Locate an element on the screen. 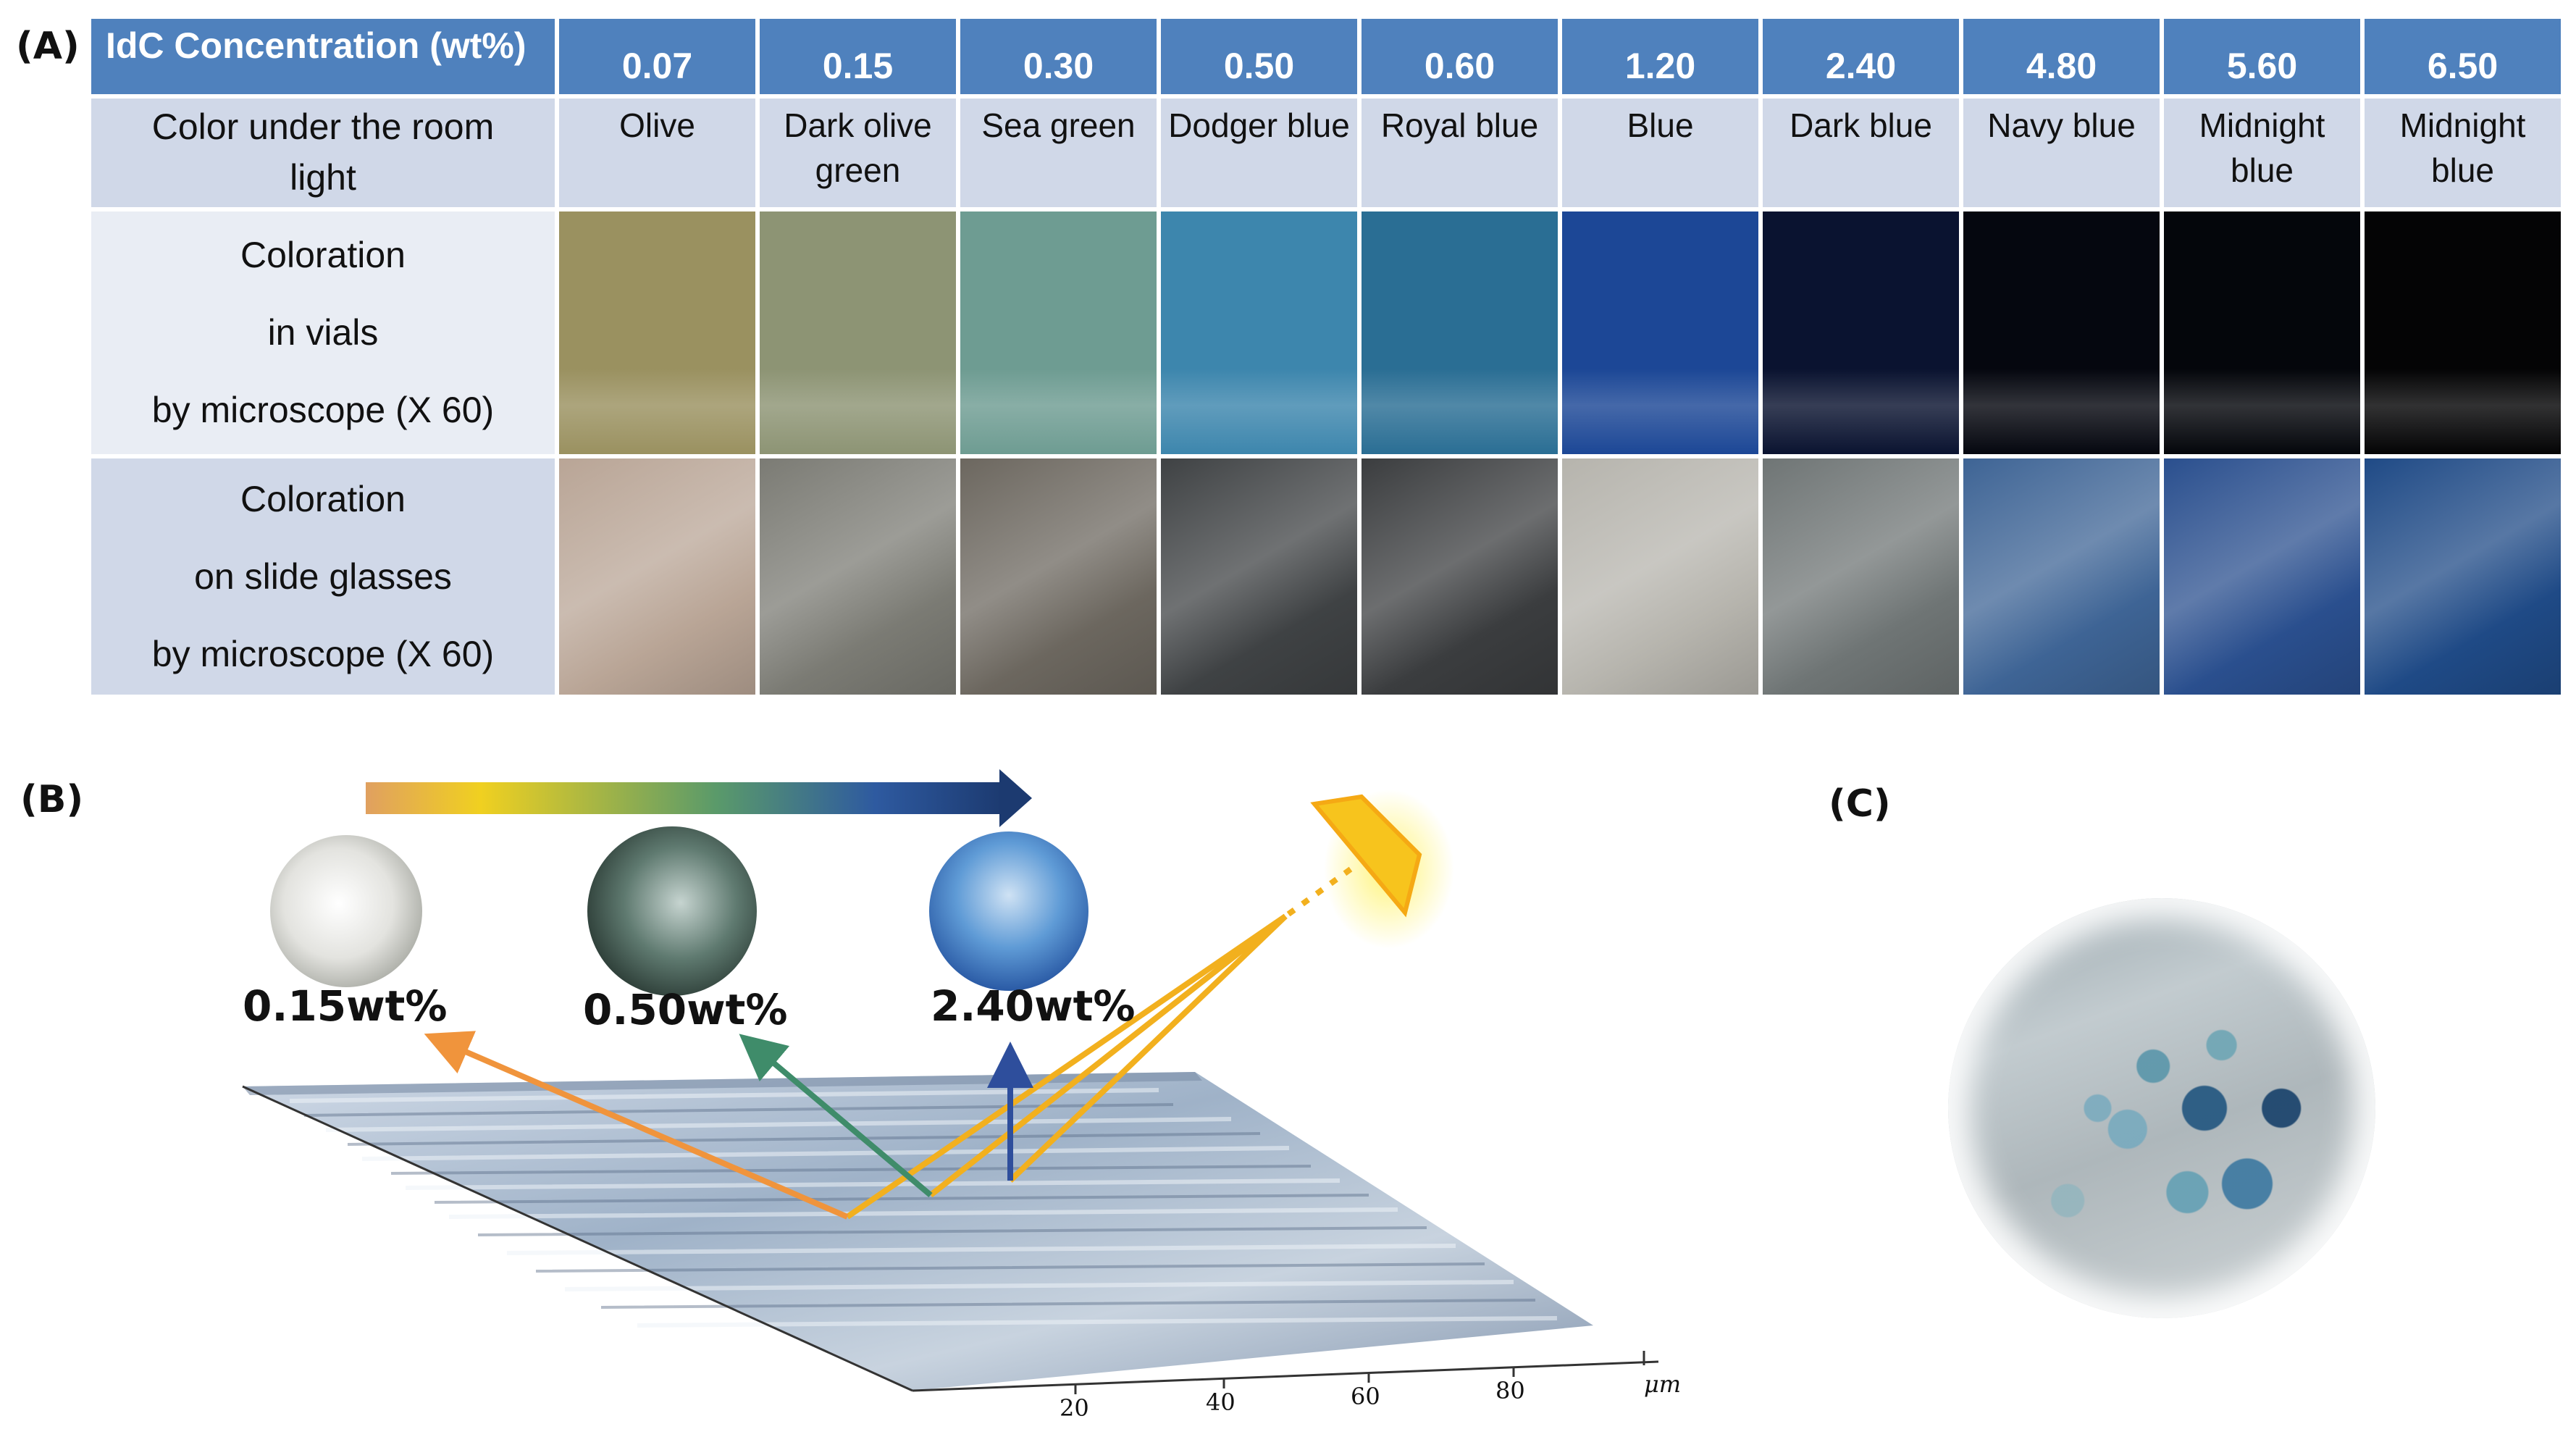 This screenshot has width=2576, height=1437. axis-tick-60: 60 is located at coordinates (1365, 1396).